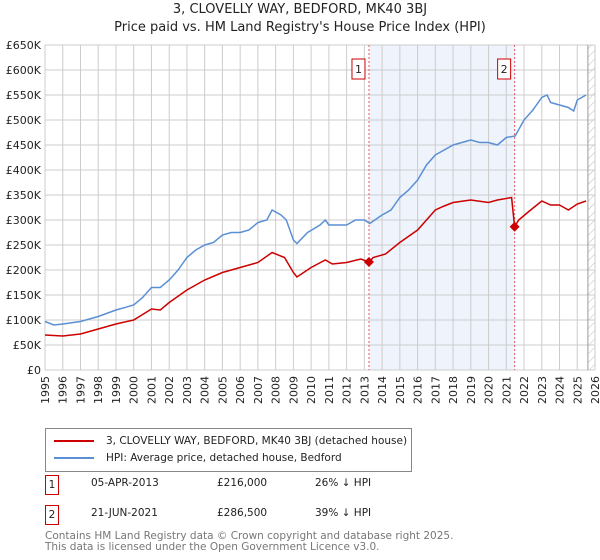 This screenshot has width=600, height=560. What do you see at coordinates (542, 390) in the screenshot?
I see `x-tick-label: 2023` at bounding box center [542, 390].